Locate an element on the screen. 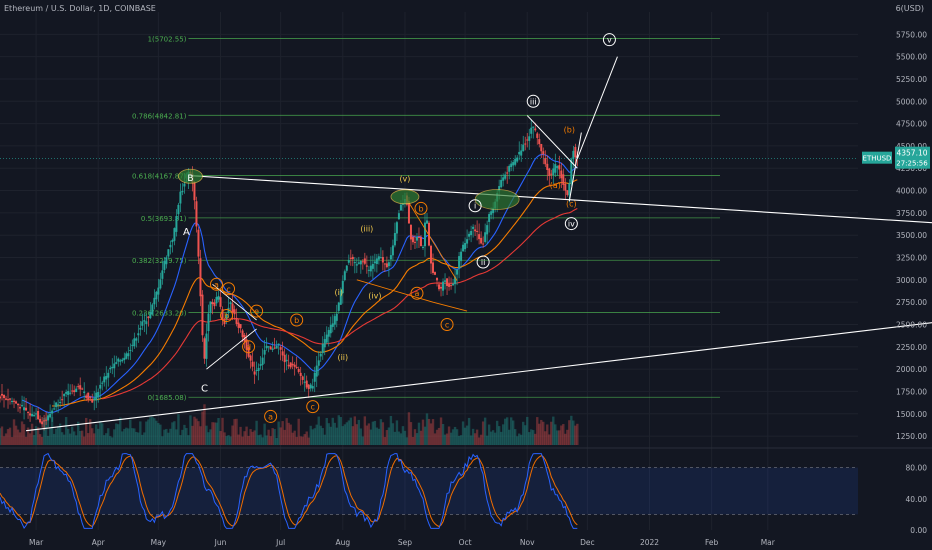 Image resolution: width=932 pixels, height=550 pixels. wave-e1-ring is located at coordinates (257, 311).